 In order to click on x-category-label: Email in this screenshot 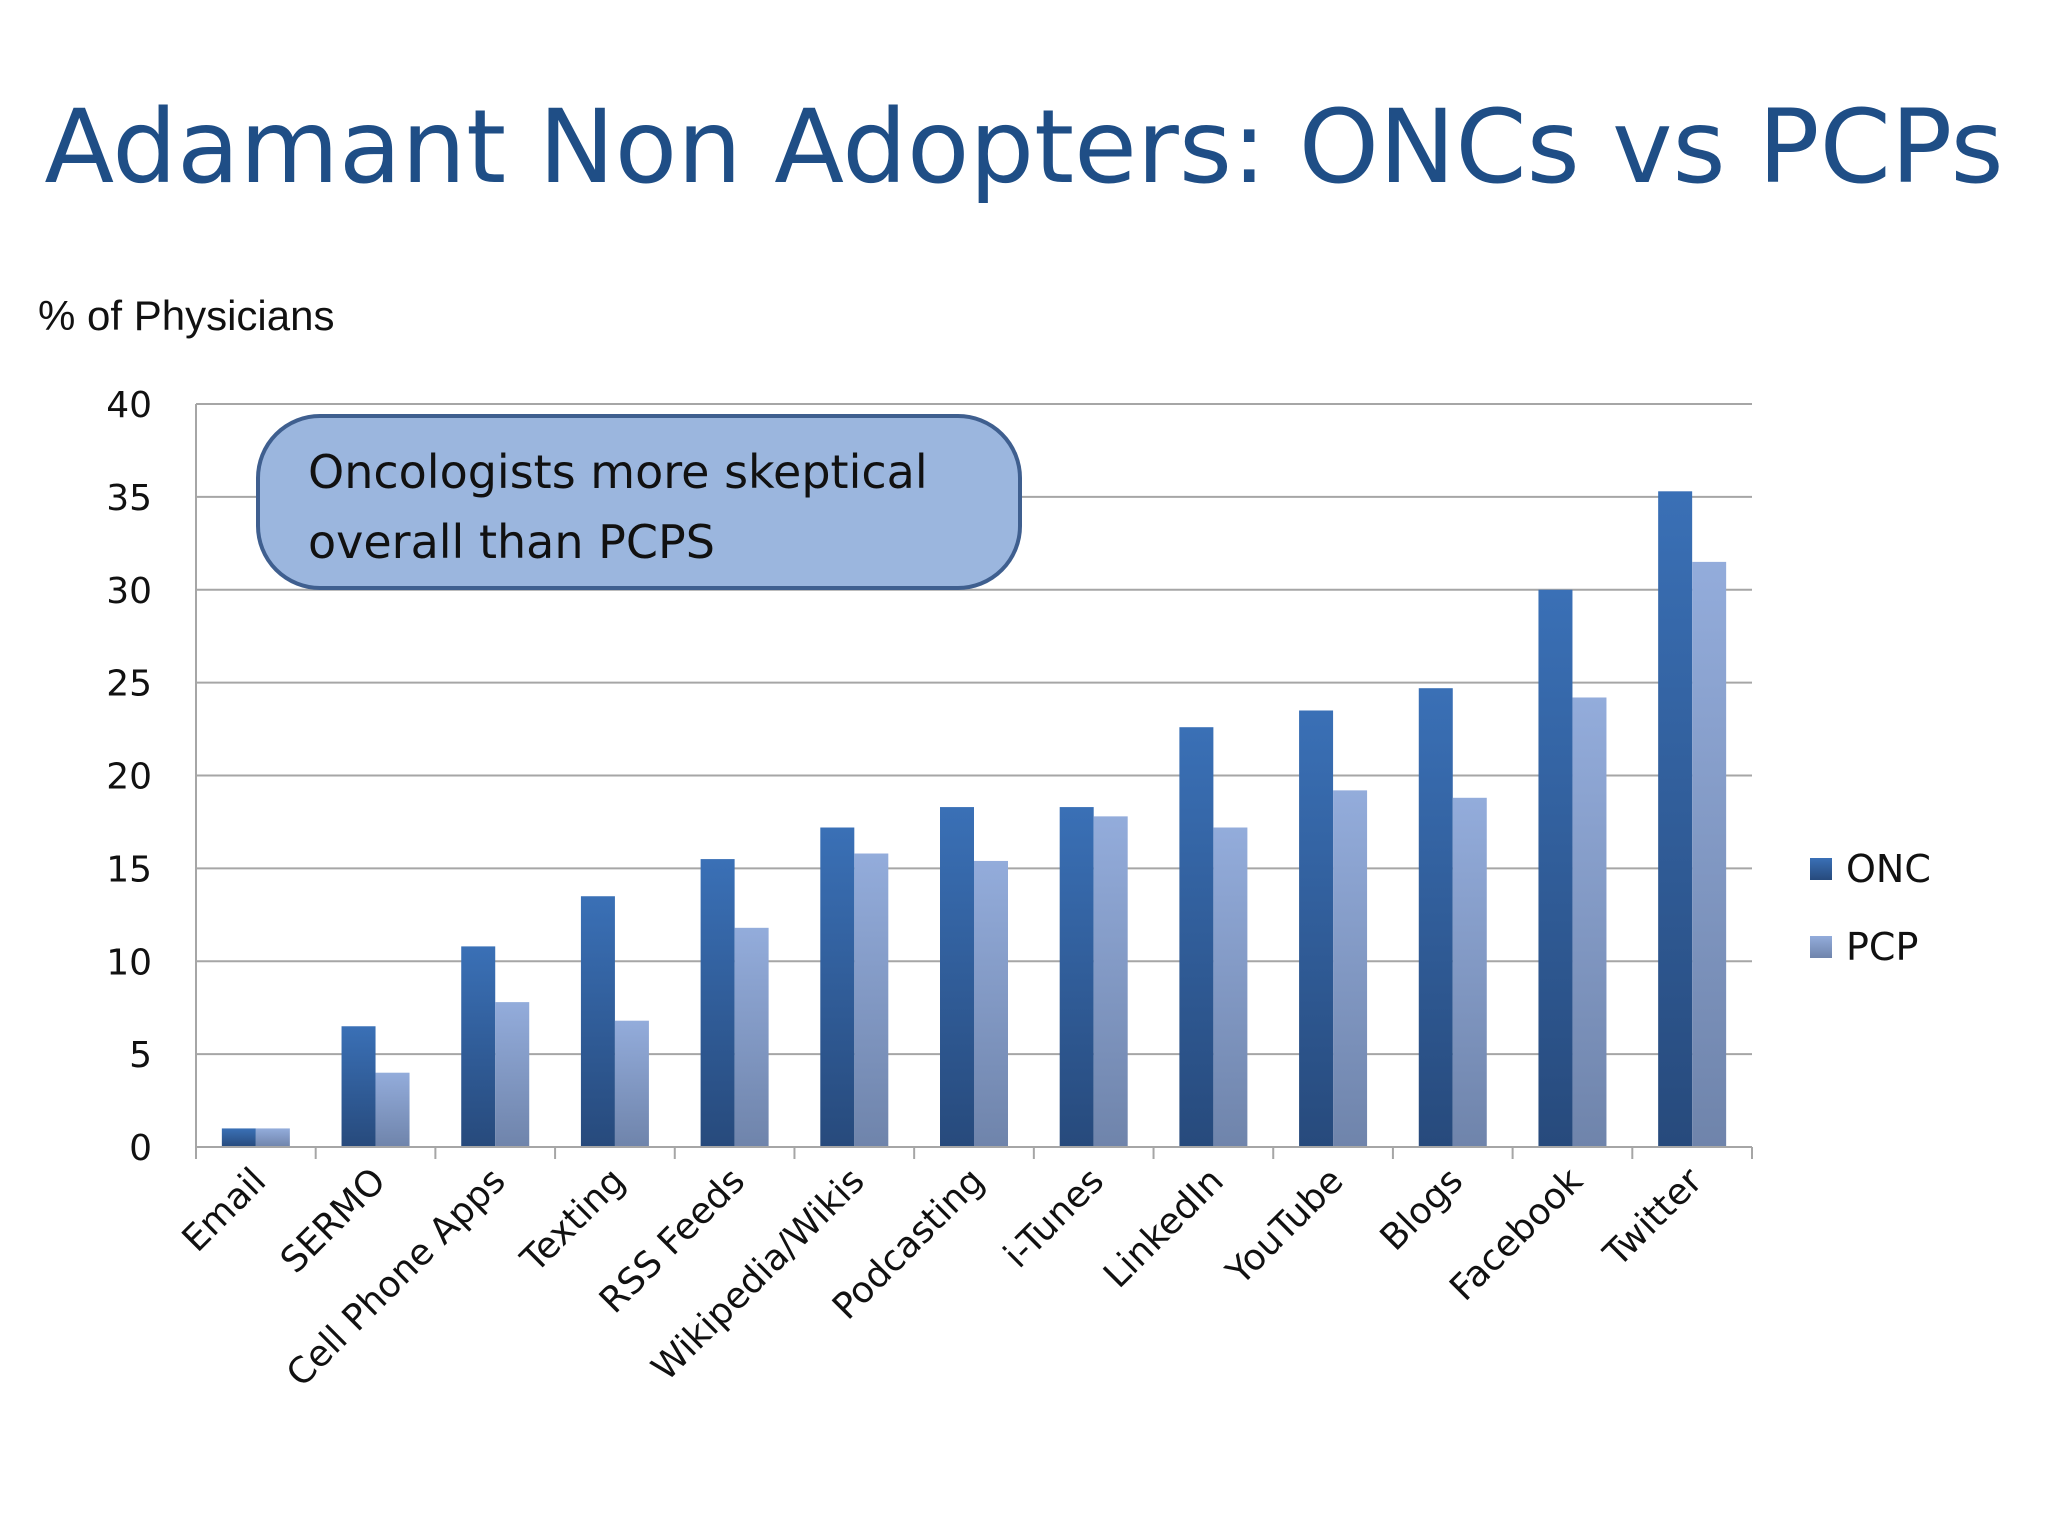, I will do `click(225, 1210)`.